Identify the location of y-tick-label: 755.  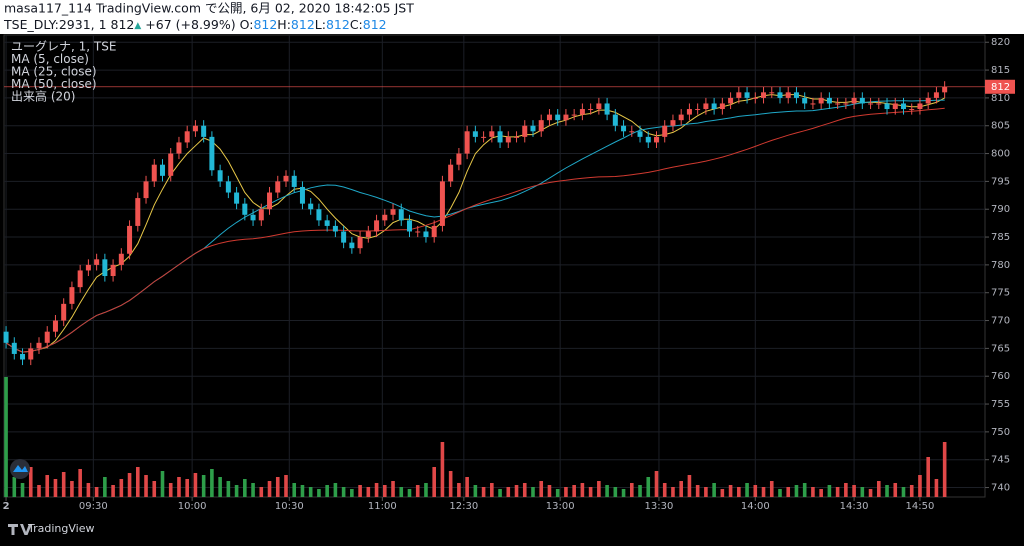
(1000, 404).